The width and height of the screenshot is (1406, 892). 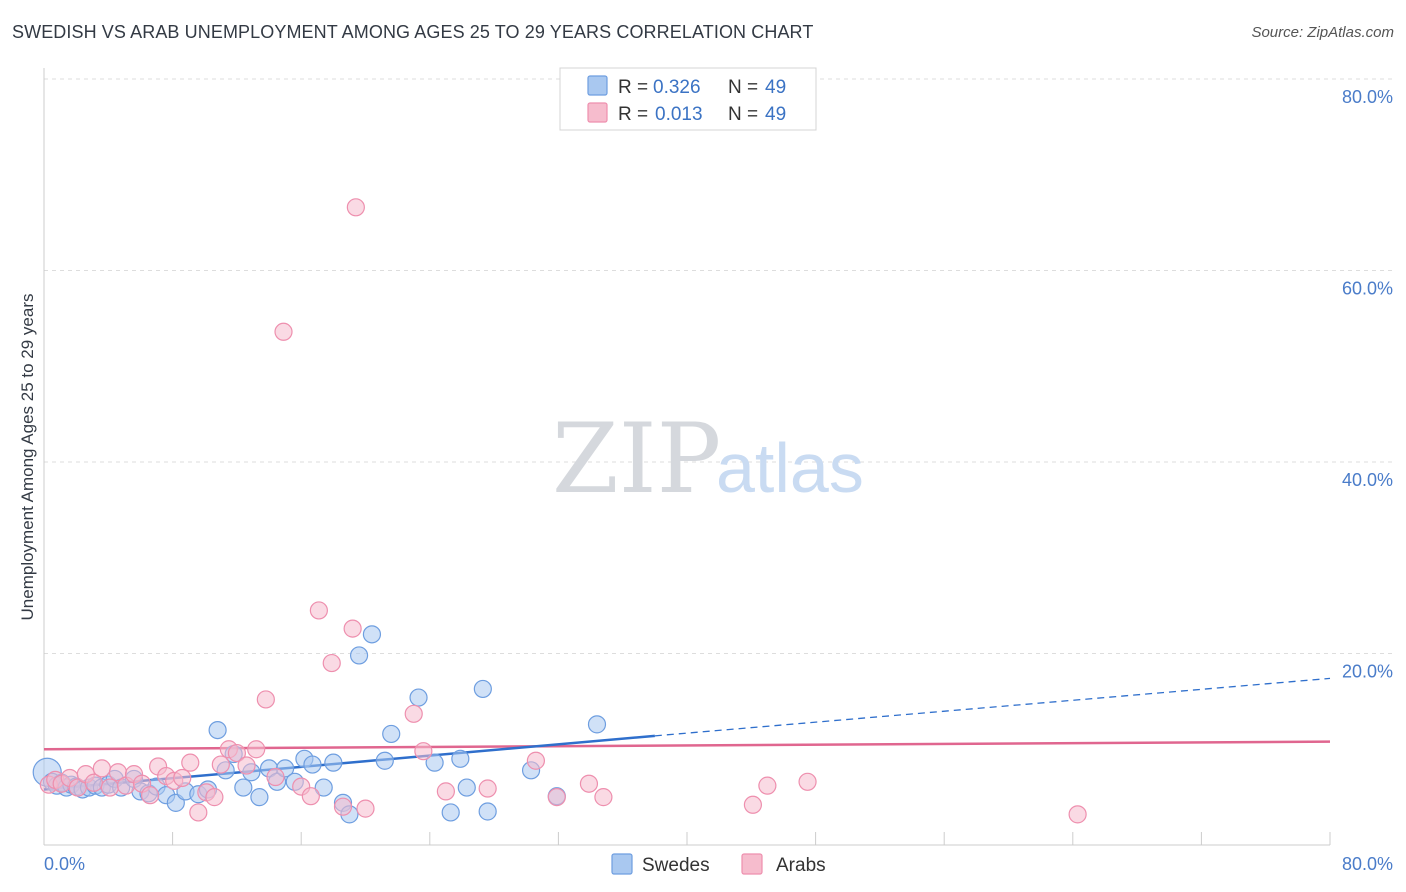 I want to click on legend-r-label-swedes: R =, so click(x=633, y=87).